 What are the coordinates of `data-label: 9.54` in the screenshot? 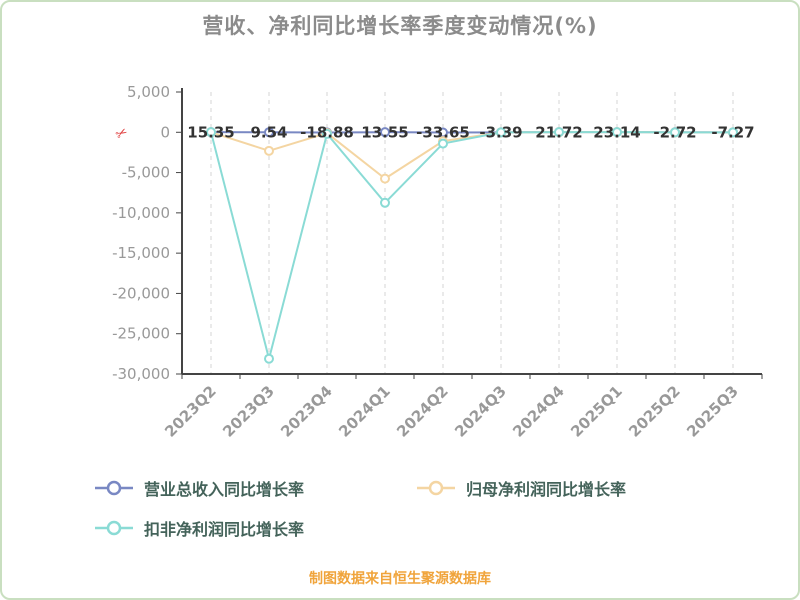 It's located at (268, 132).